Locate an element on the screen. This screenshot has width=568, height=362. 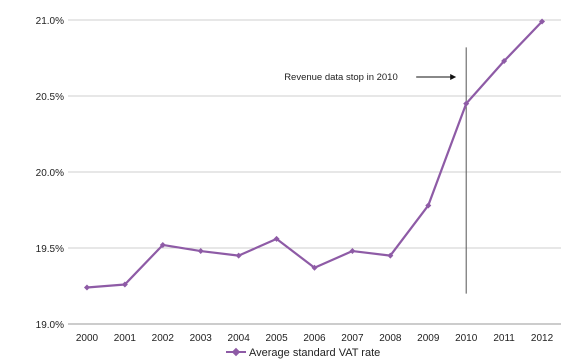
x-tick-label: 2011 is located at coordinates (504, 338).